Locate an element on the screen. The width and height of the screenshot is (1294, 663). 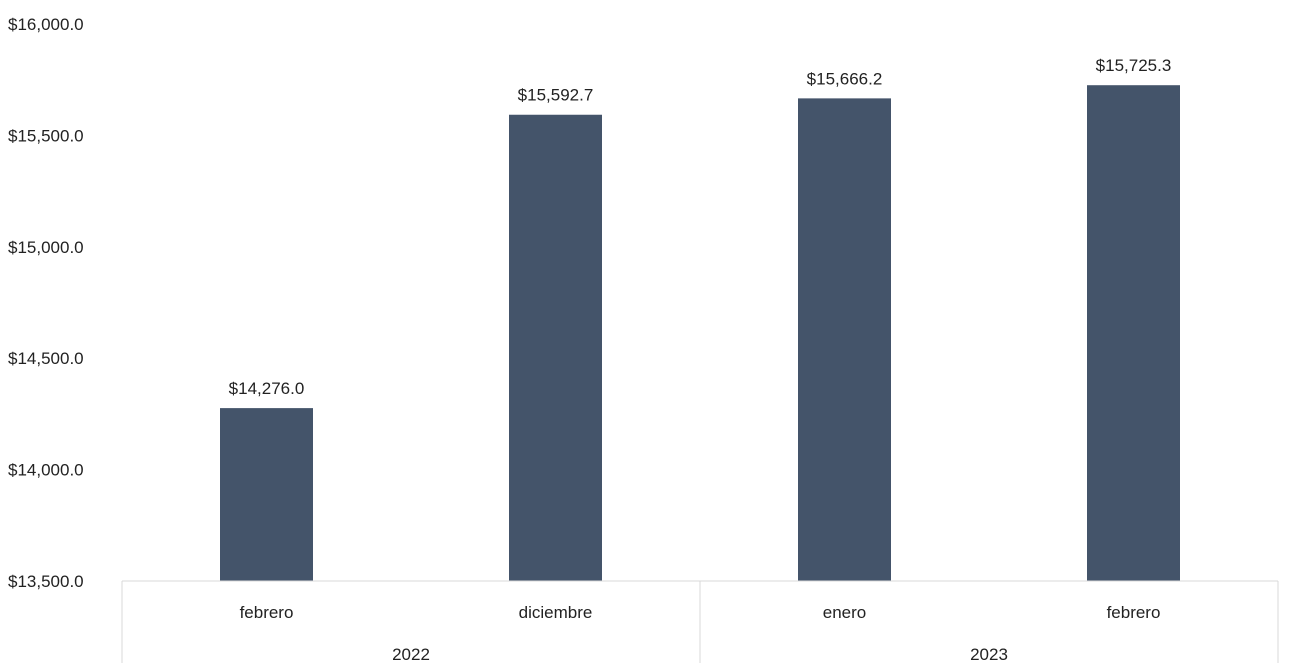
y-tick-label: $14,000.0 is located at coordinates (46, 470).